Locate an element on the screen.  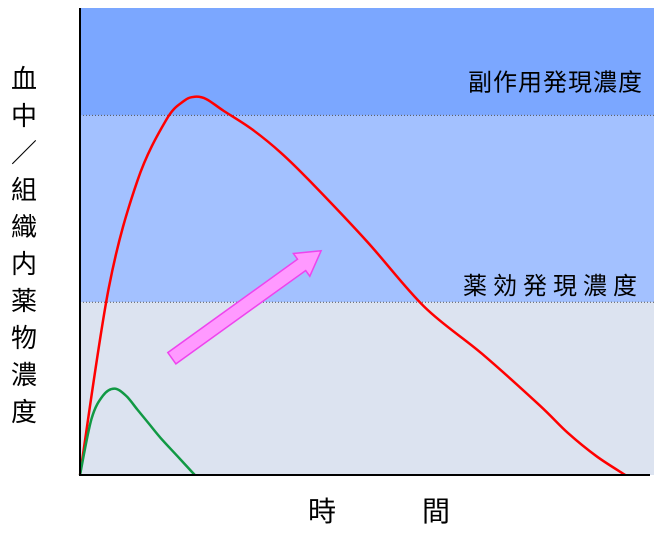
y-axis-label-char: 物 is located at coordinates (23, 339).